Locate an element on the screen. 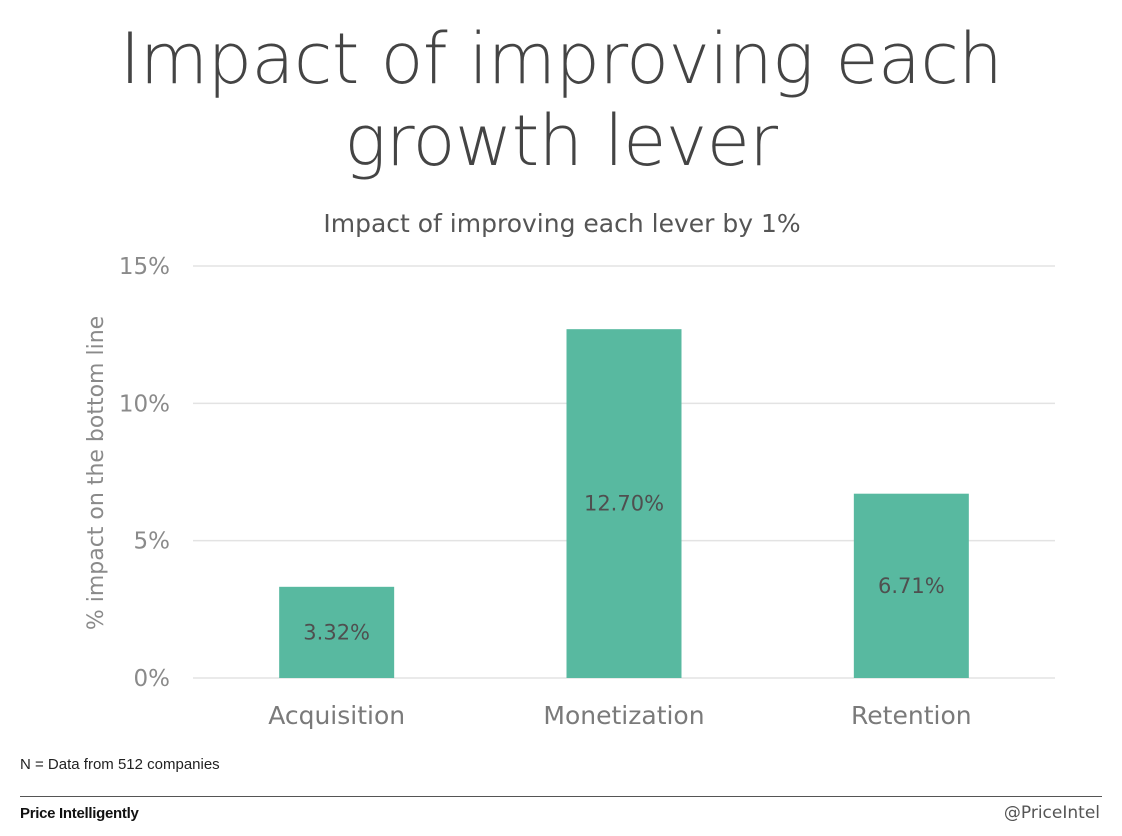  y-tick-label: 0% is located at coordinates (152, 679).